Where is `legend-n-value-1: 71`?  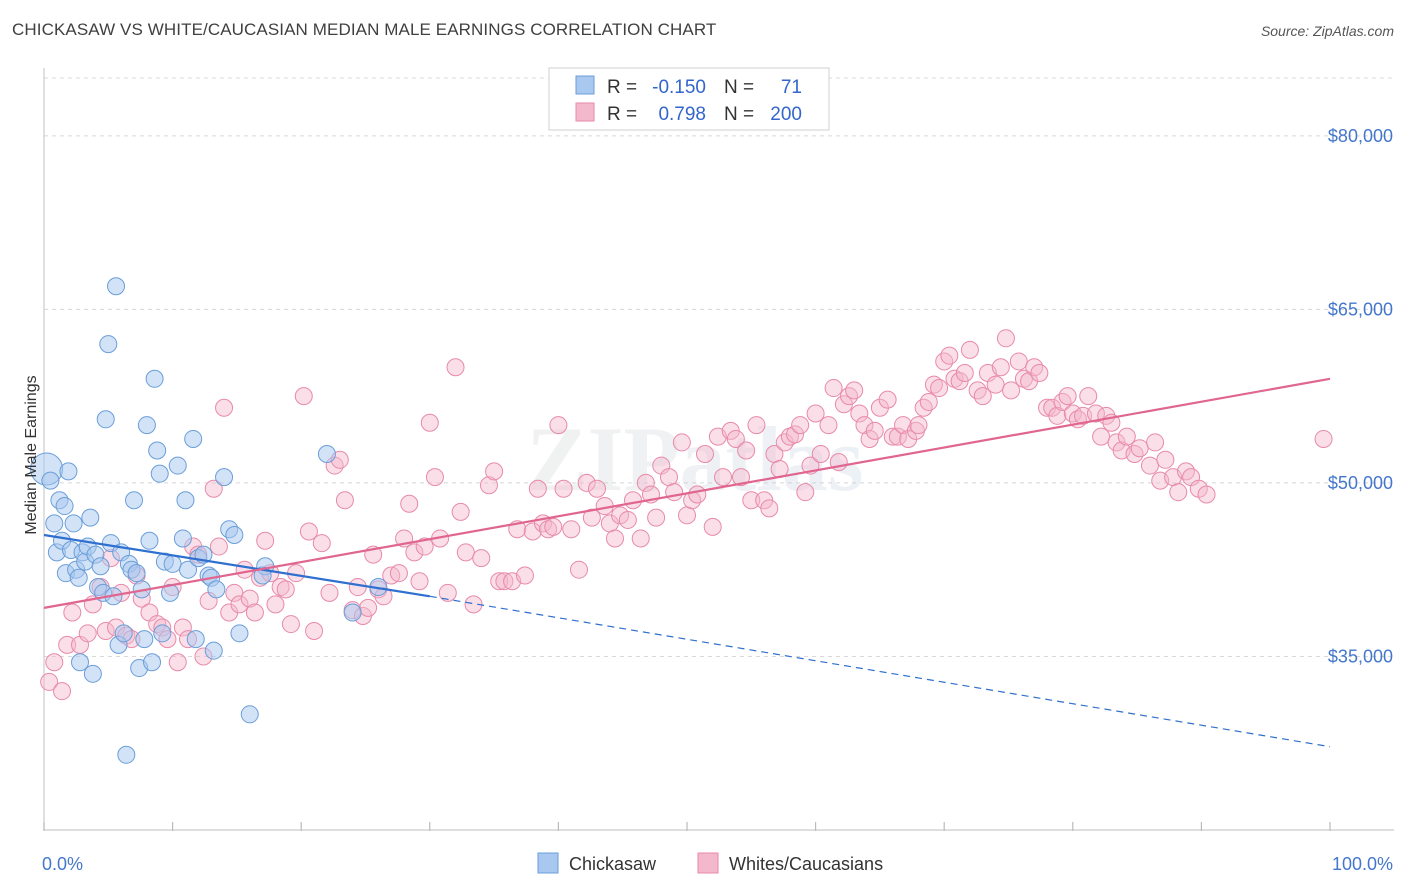 legend-n-value-1: 71 is located at coordinates (791, 87).